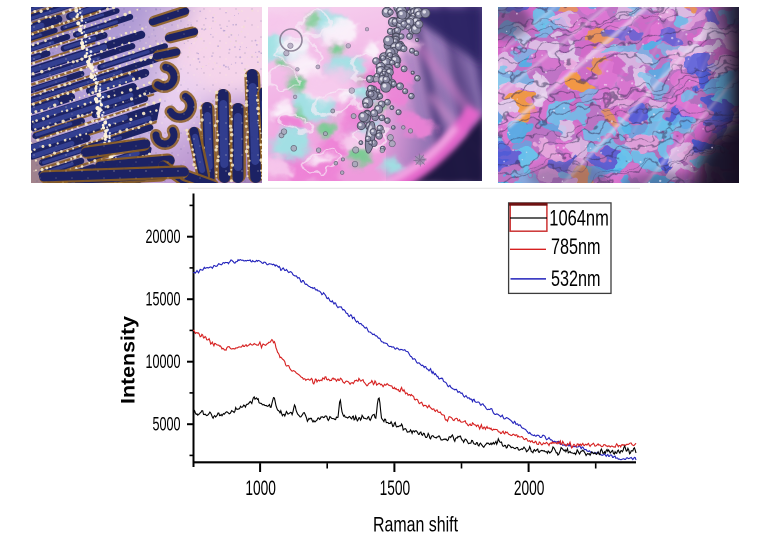 The width and height of the screenshot is (760, 540). Describe the element at coordinates (579, 218) in the screenshot. I see `svg-text: 1064nm` at that location.